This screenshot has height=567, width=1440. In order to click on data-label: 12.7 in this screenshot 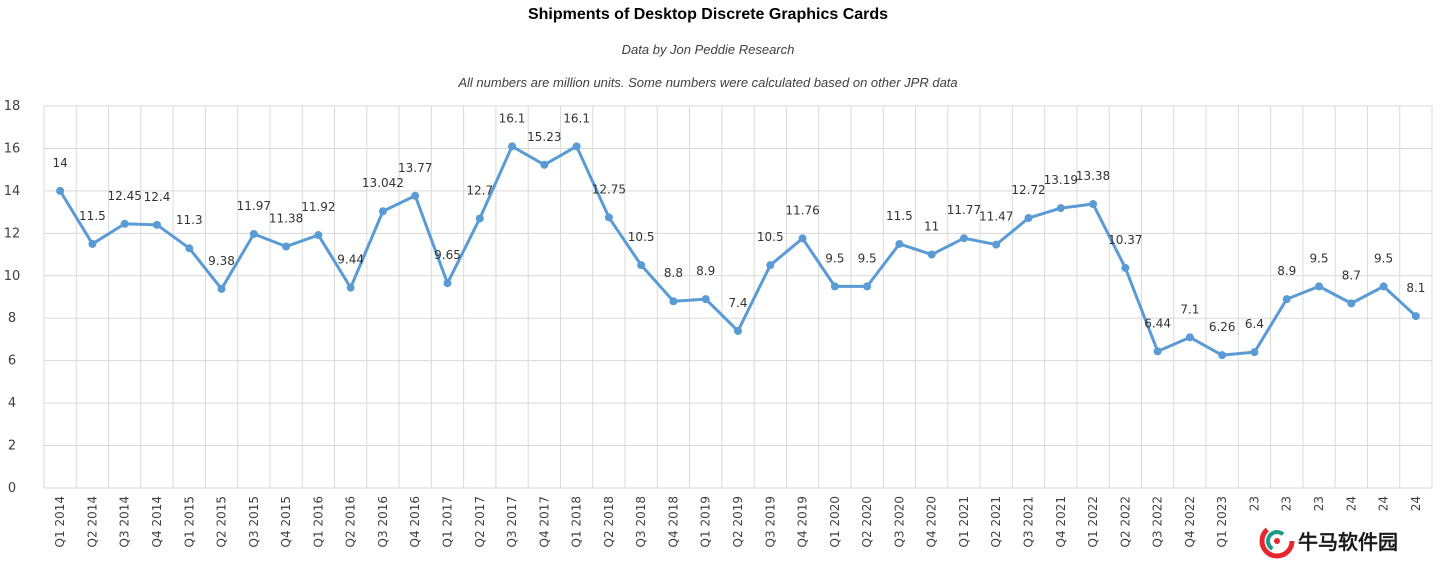, I will do `click(479, 190)`.